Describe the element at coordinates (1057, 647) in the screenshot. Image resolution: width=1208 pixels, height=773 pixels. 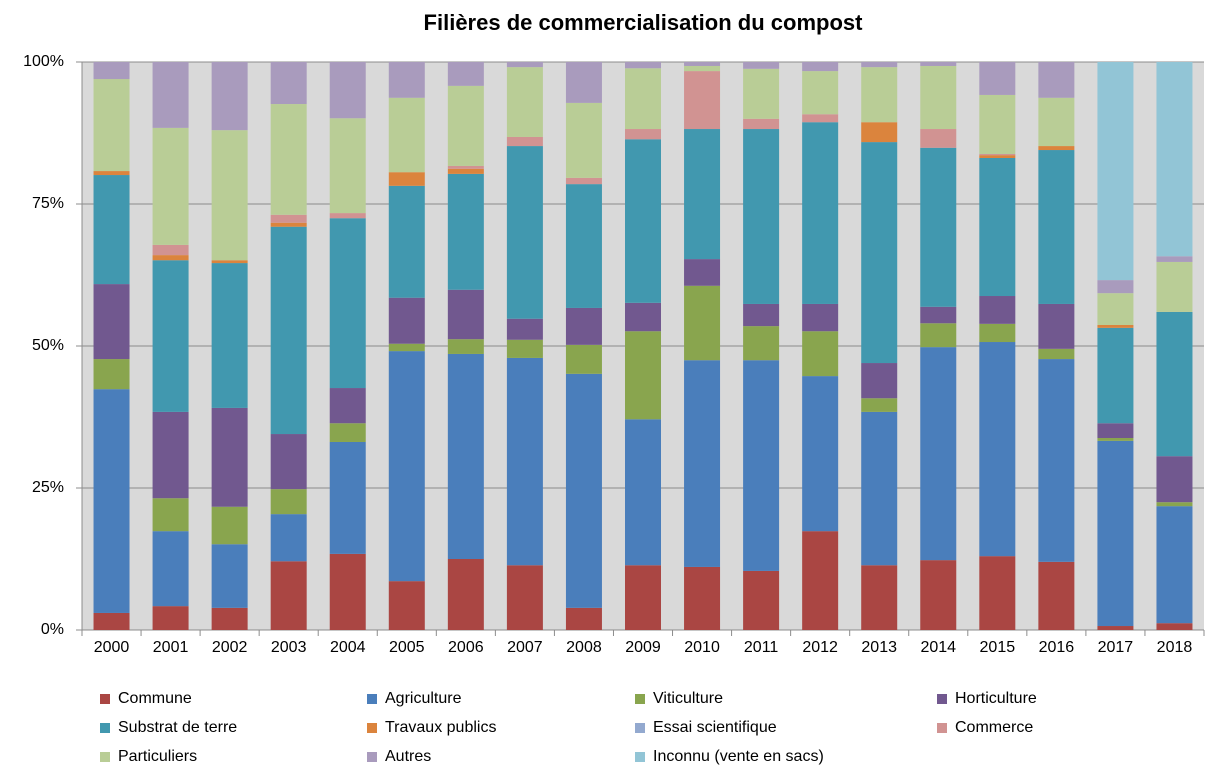
I see `x-tick-label: 2016` at that location.